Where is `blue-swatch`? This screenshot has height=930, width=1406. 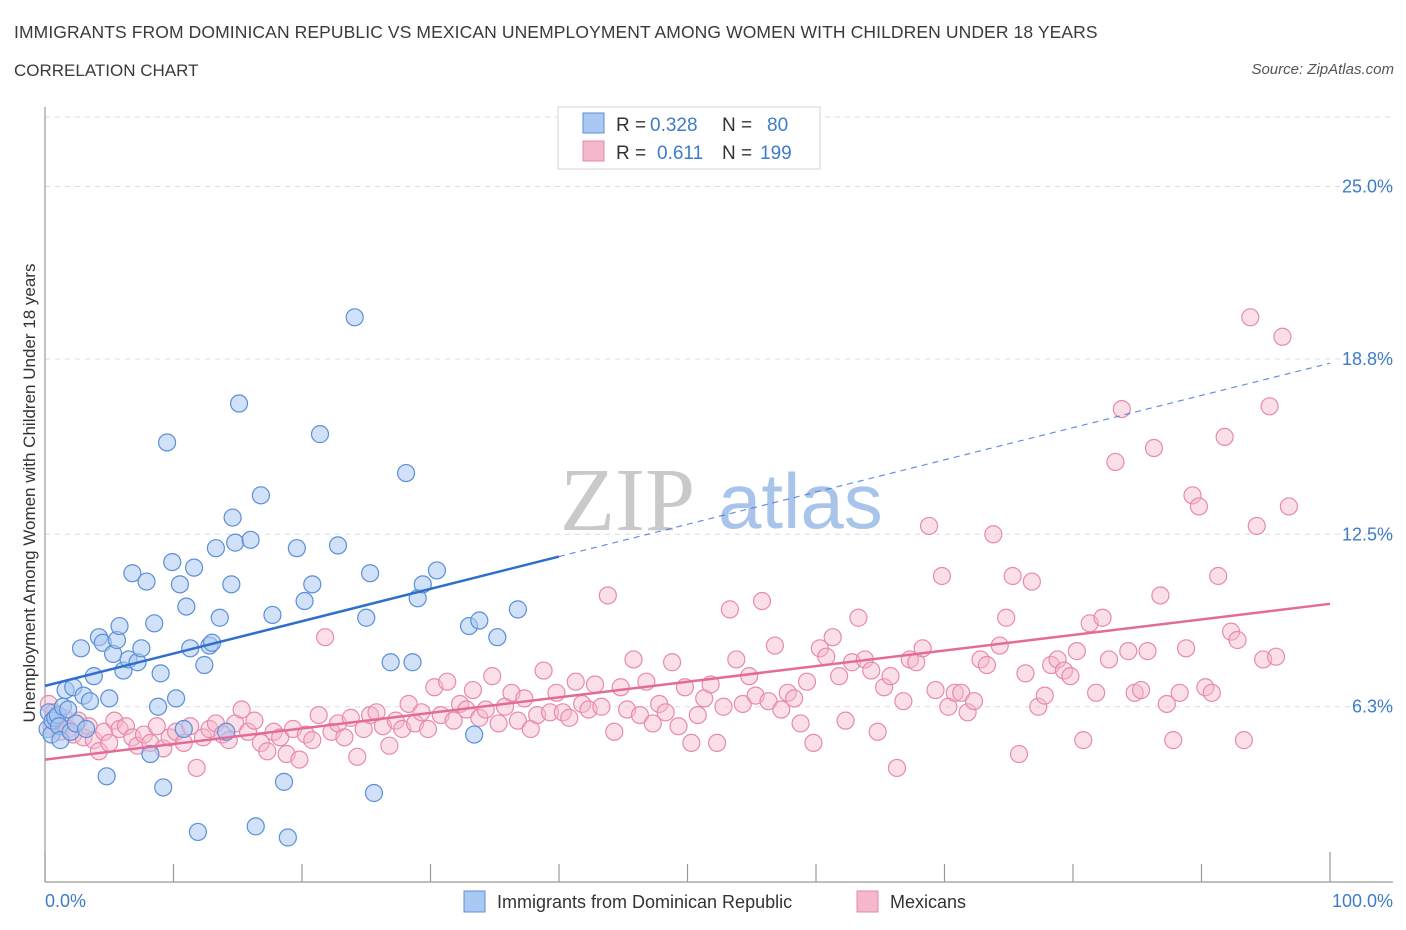 blue-swatch is located at coordinates (593, 123).